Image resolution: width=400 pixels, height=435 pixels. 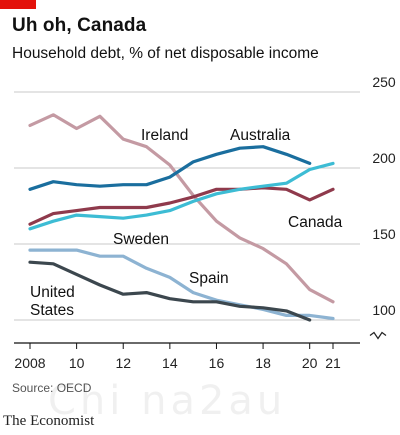 What do you see at coordinates (170, 291) in the screenshot?
I see `series-line-united-states` at bounding box center [170, 291].